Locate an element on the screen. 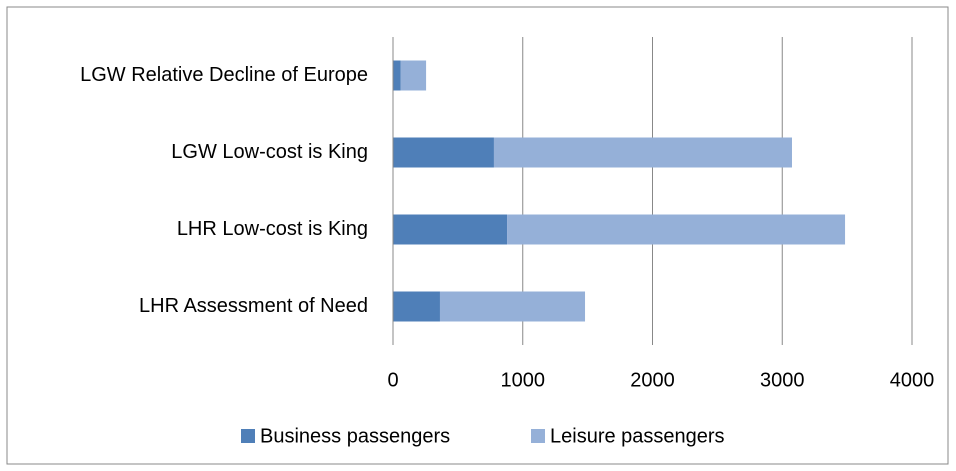 The height and width of the screenshot is (471, 956). y-tick-label: LGW Low-cost is King is located at coordinates (269, 152).